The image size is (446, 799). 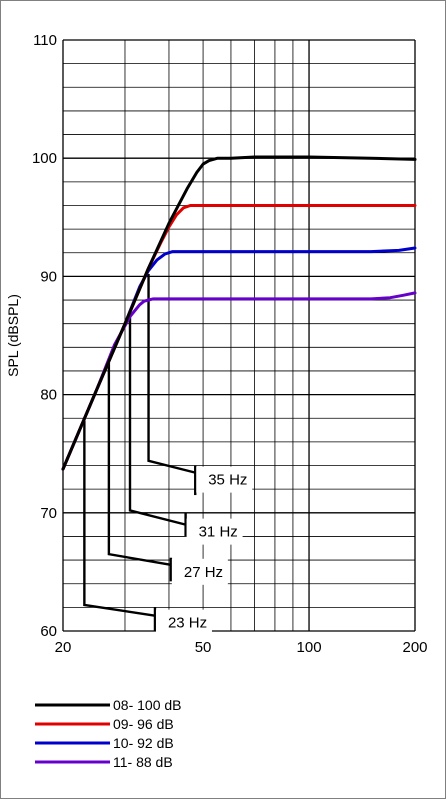 What do you see at coordinates (147, 705) in the screenshot?
I see `legend-label: 08- 100 dB` at bounding box center [147, 705].